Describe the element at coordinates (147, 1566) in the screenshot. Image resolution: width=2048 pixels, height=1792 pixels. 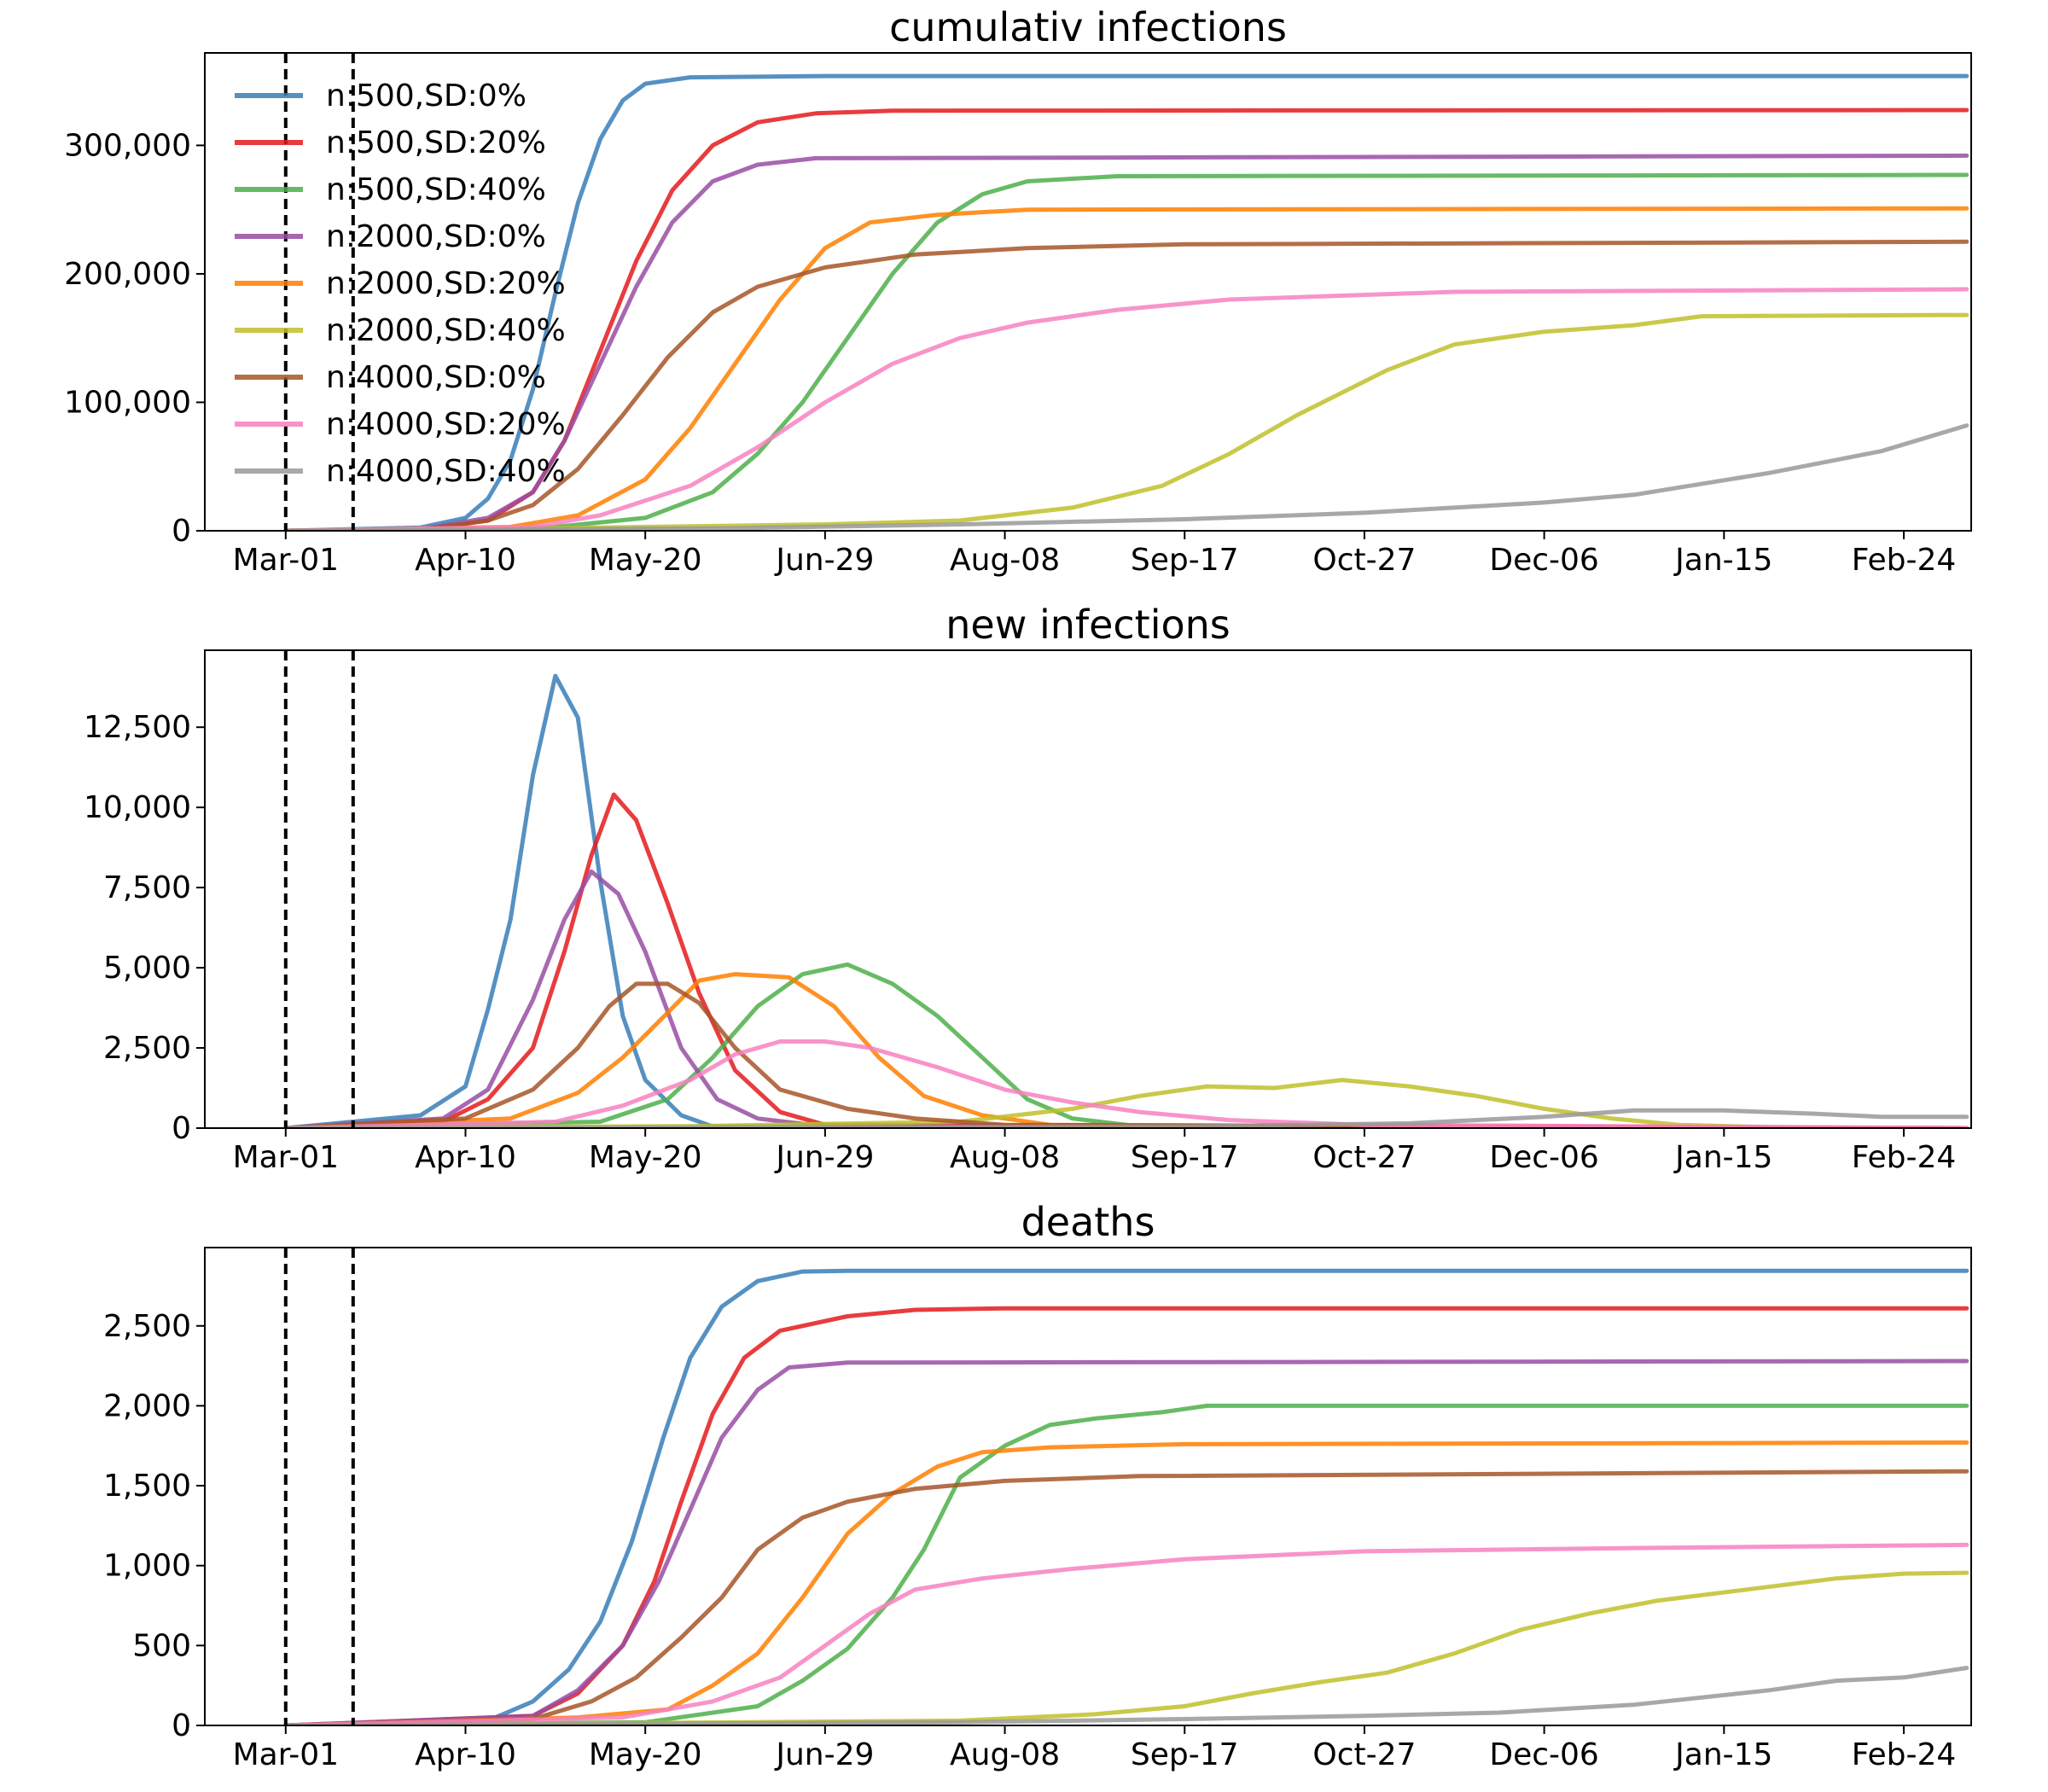
I see `y-tick-label: 1,000` at that location.